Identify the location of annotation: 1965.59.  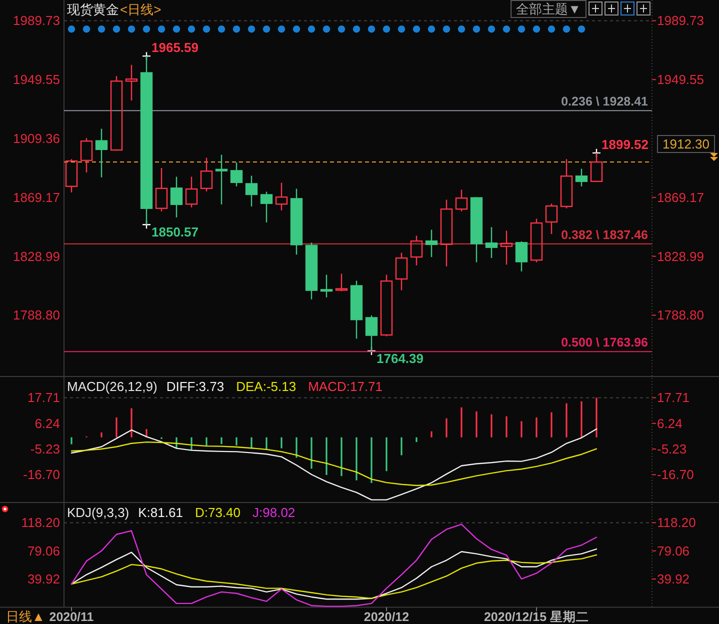
(175, 48).